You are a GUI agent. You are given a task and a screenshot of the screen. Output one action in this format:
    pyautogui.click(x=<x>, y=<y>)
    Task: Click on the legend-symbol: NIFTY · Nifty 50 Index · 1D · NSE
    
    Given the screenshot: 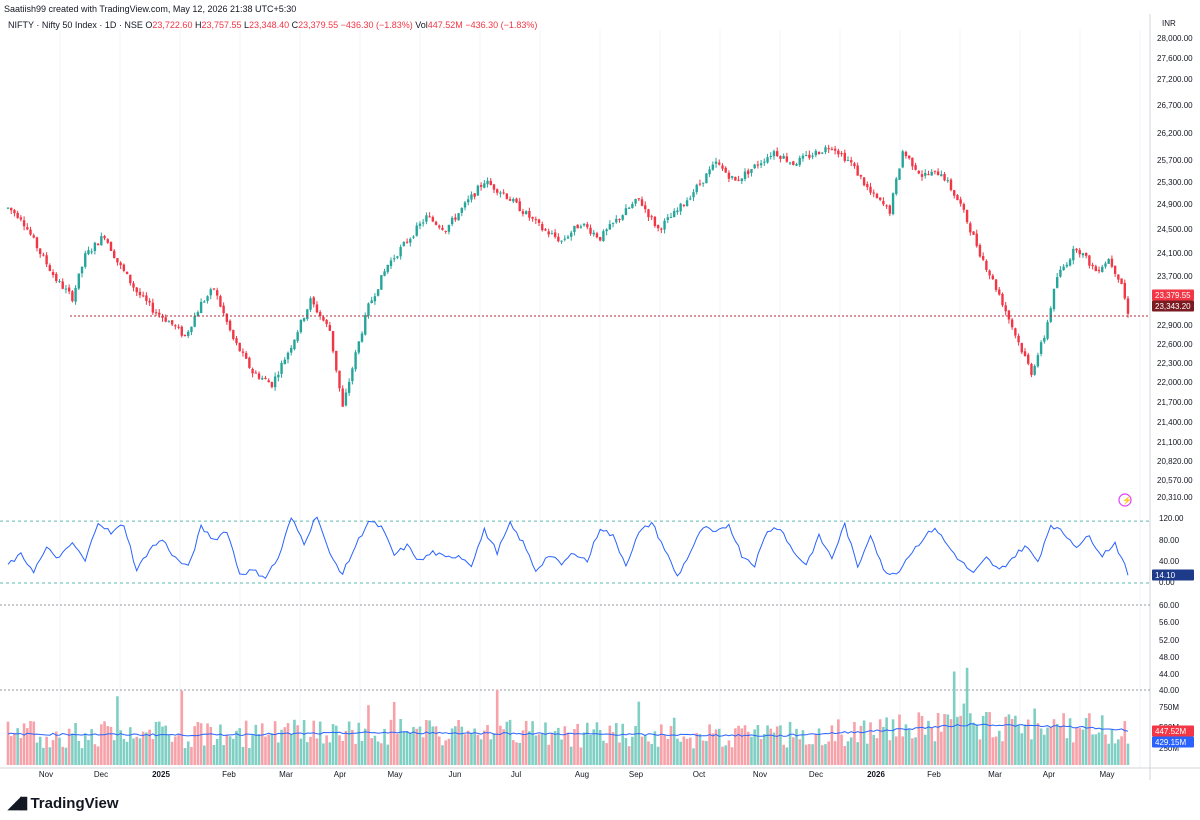 What is the action you would take?
    pyautogui.click(x=75, y=25)
    